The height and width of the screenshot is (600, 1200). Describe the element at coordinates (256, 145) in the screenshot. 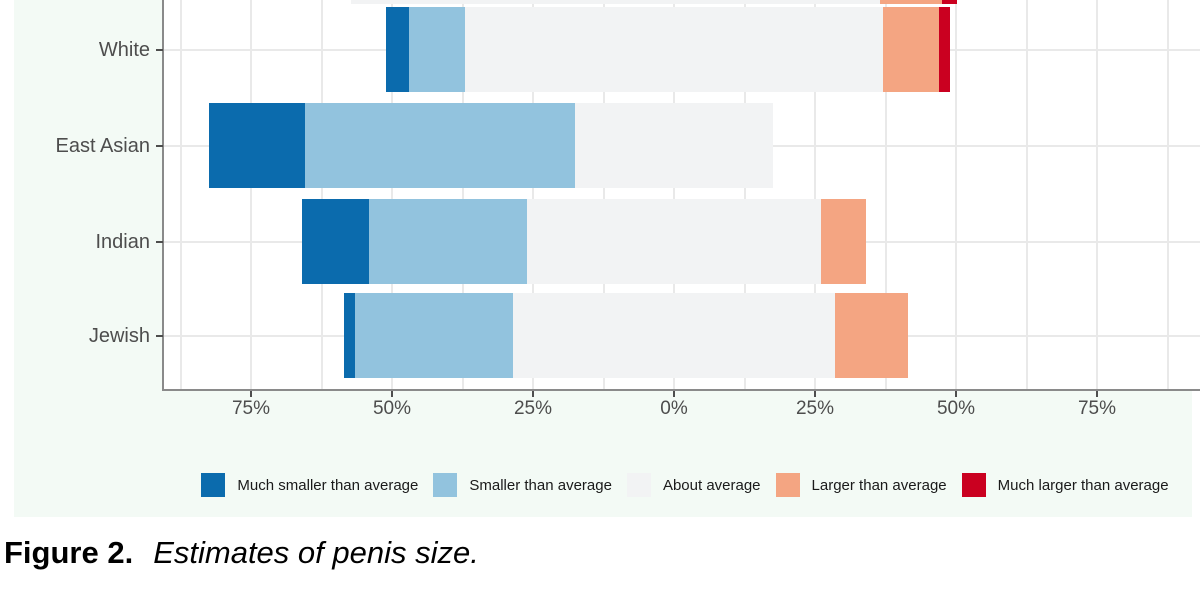

I see `bar-east-asian-much-smaller-than-average` at that location.